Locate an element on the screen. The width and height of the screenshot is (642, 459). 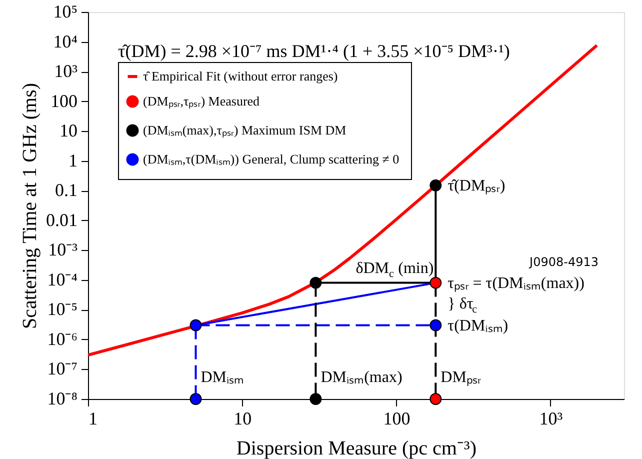
y-tick-label: 10⁵ is located at coordinates (65, 12).